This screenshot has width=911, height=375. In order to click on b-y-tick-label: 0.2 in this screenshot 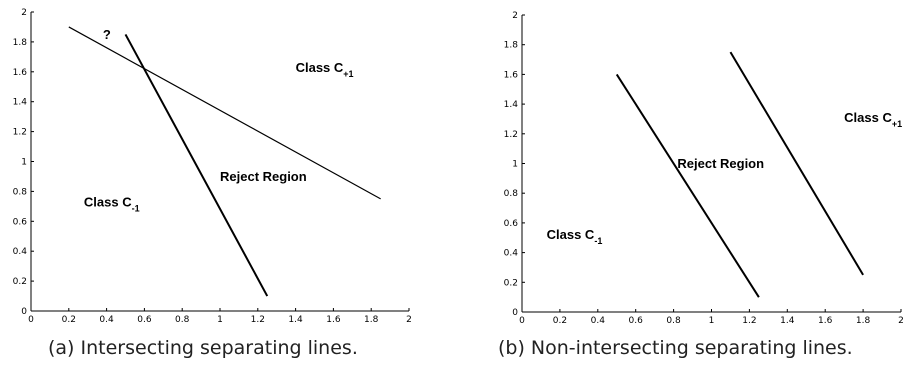, I will do `click(511, 283)`.